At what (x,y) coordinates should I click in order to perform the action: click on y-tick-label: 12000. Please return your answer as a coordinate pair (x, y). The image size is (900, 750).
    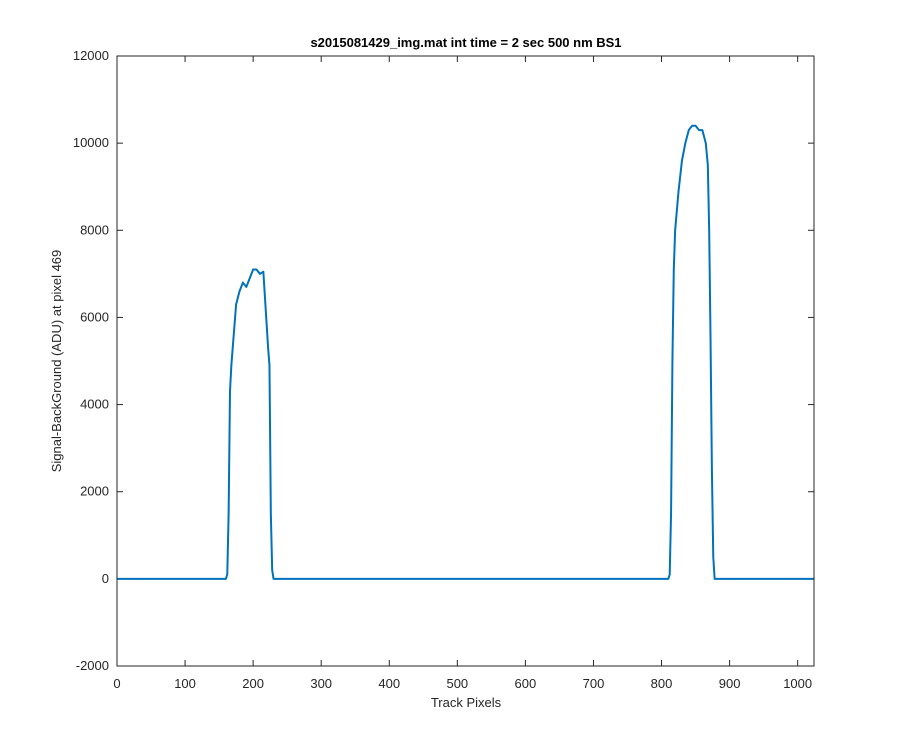
    Looking at the image, I should click on (91, 55).